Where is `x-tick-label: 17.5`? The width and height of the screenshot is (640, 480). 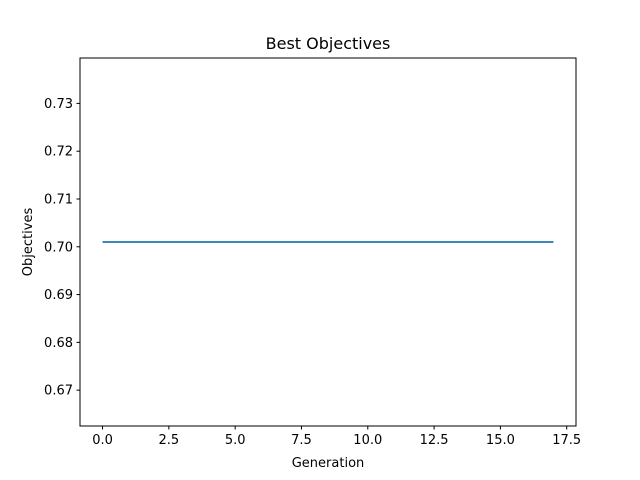
x-tick-label: 17.5 is located at coordinates (566, 440).